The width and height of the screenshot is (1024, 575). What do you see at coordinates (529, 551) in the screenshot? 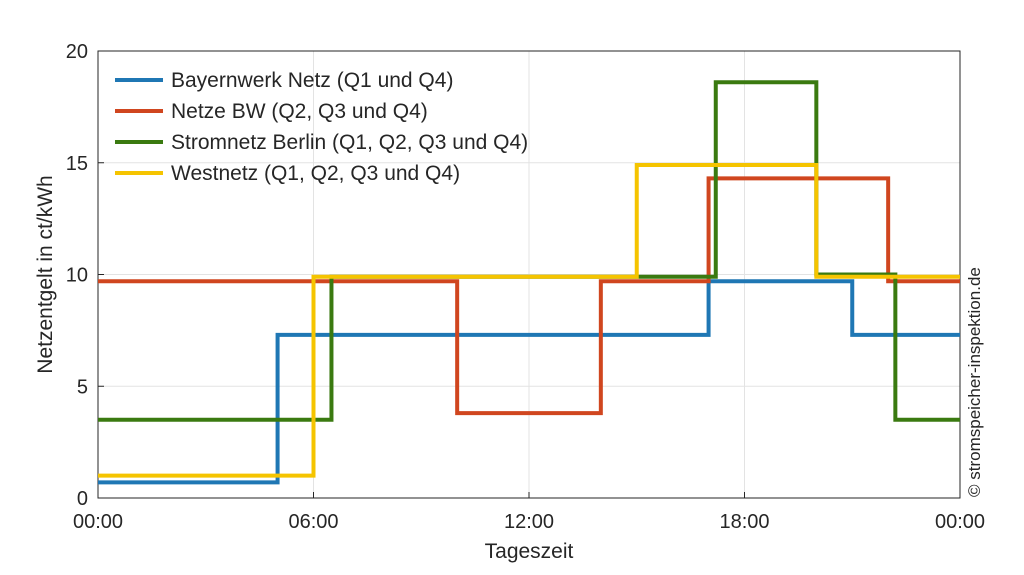
I see `x-axis-label: Tageszeit` at bounding box center [529, 551].